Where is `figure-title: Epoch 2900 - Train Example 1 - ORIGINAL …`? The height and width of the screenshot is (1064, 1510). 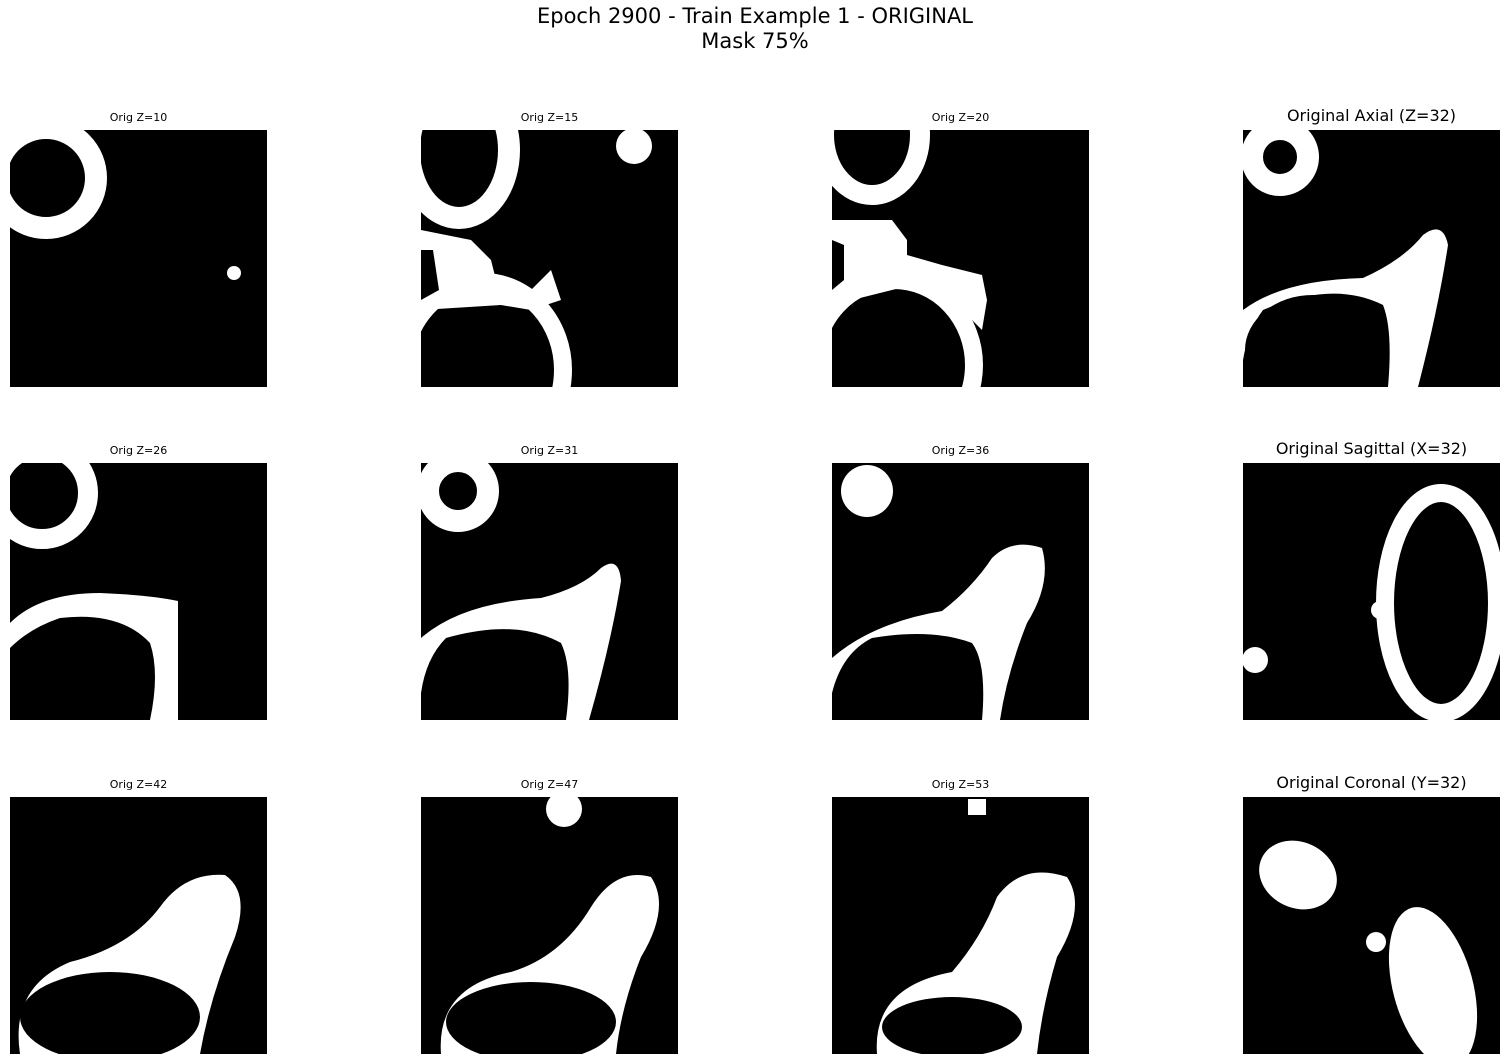
figure-title: Epoch 2900 - Train Example 1 - ORIGINAL … is located at coordinates (755, 29).